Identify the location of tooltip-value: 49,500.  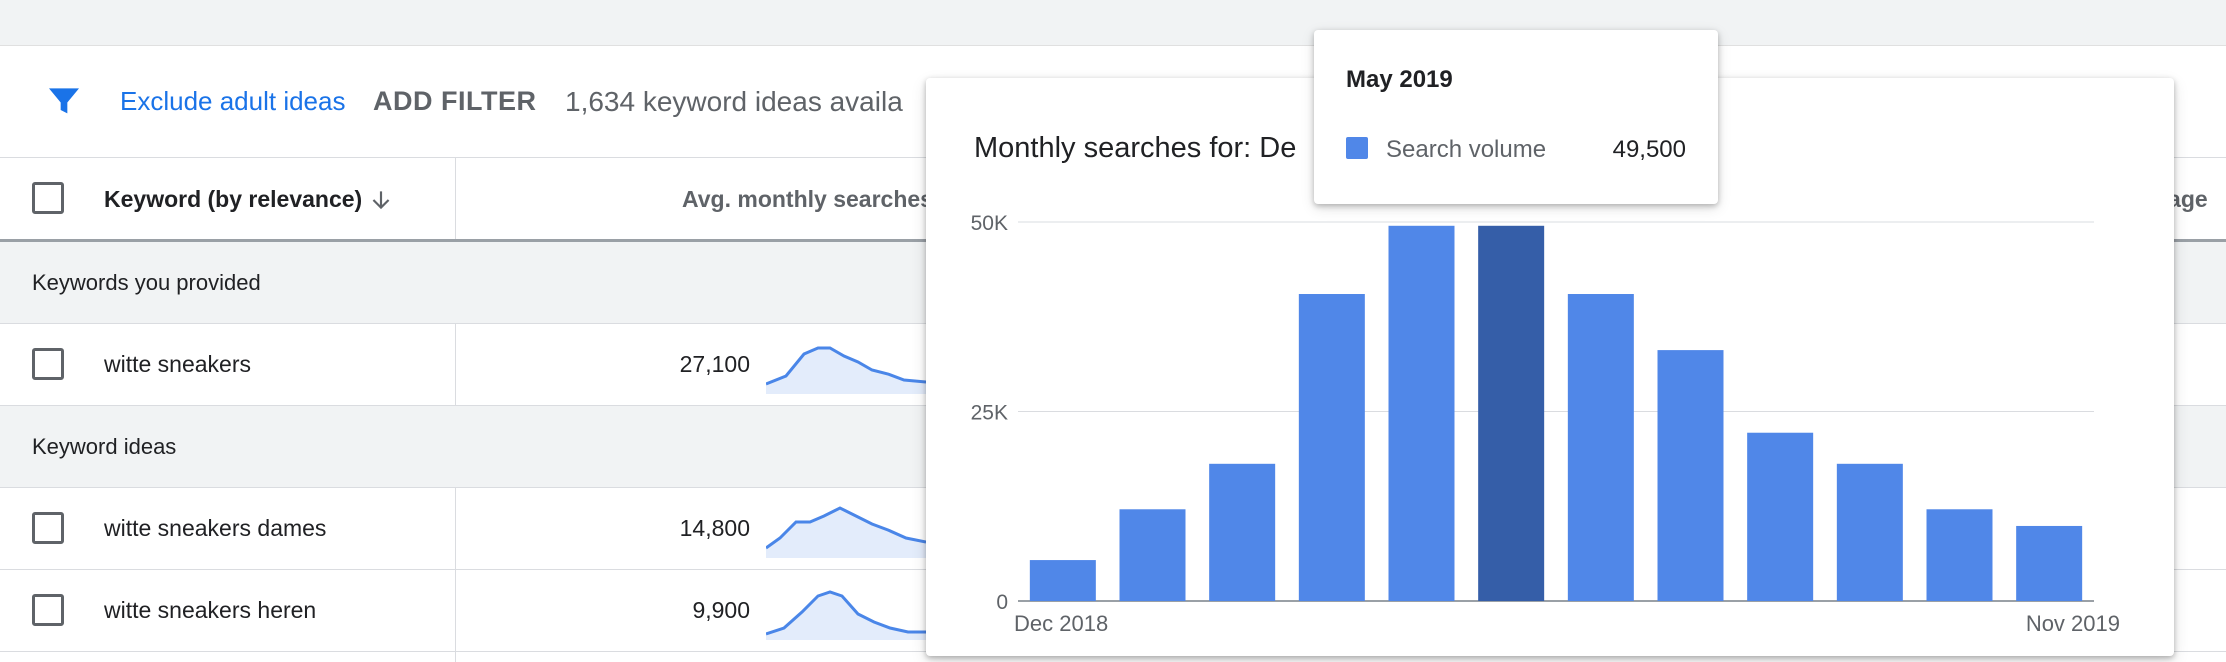
(1649, 149).